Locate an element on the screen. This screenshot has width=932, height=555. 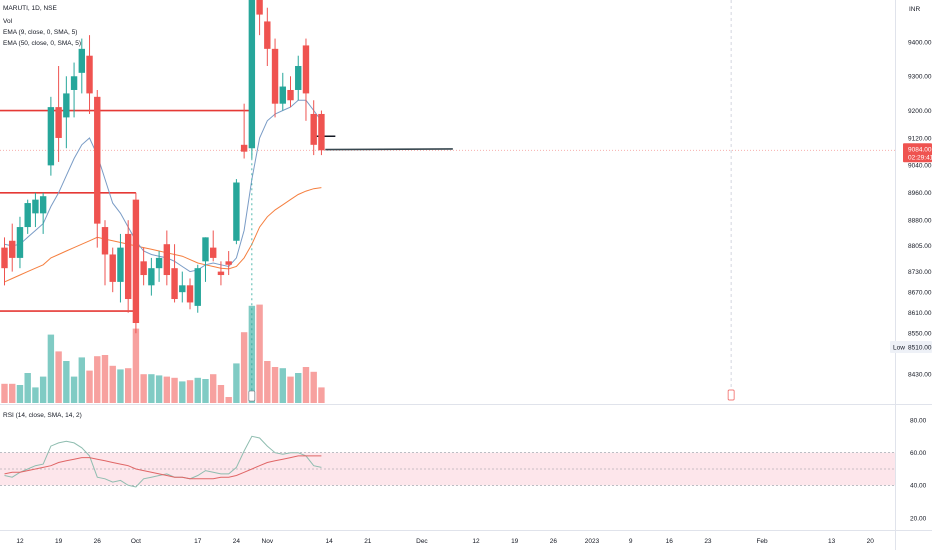
time-tick-label: 14 is located at coordinates (330, 541).